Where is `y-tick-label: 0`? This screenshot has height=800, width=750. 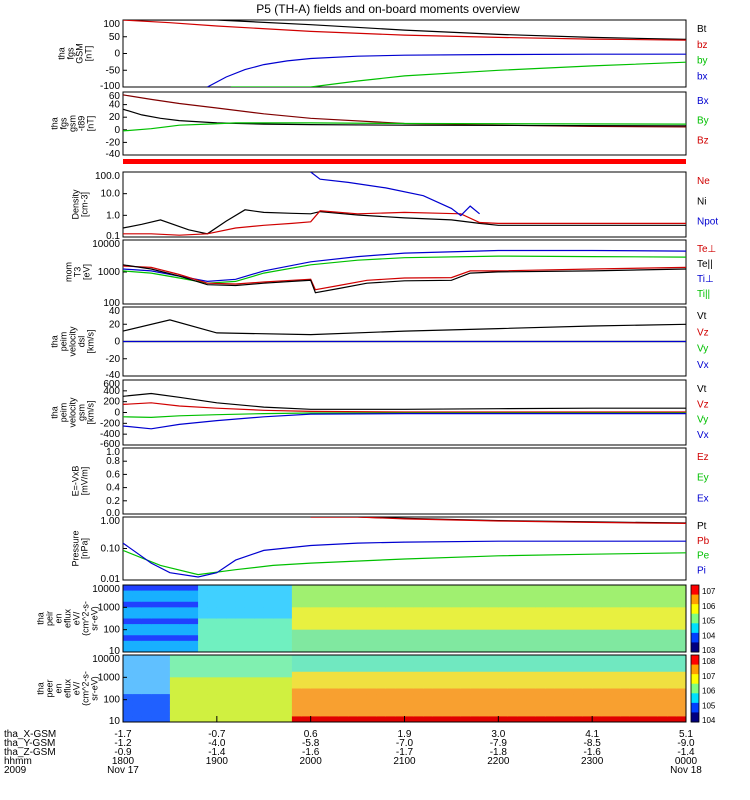 y-tick-label: 0 is located at coordinates (117, 342).